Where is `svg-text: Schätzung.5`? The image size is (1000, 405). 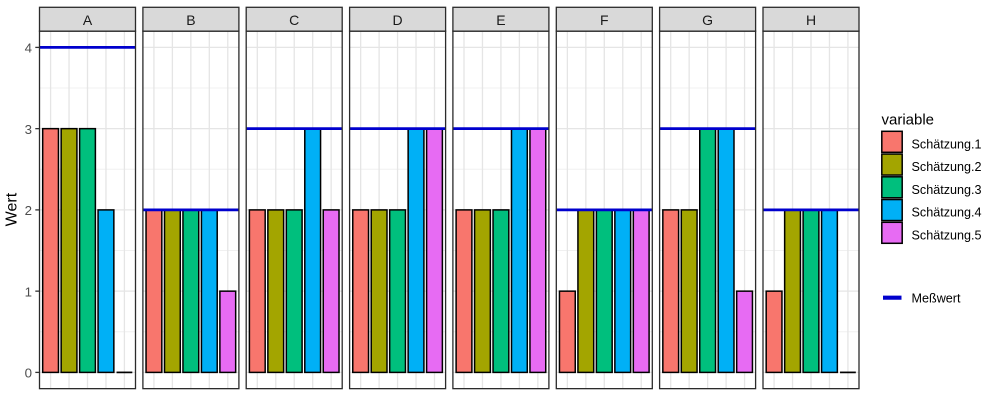 svg-text: Schätzung.5 is located at coordinates (947, 235).